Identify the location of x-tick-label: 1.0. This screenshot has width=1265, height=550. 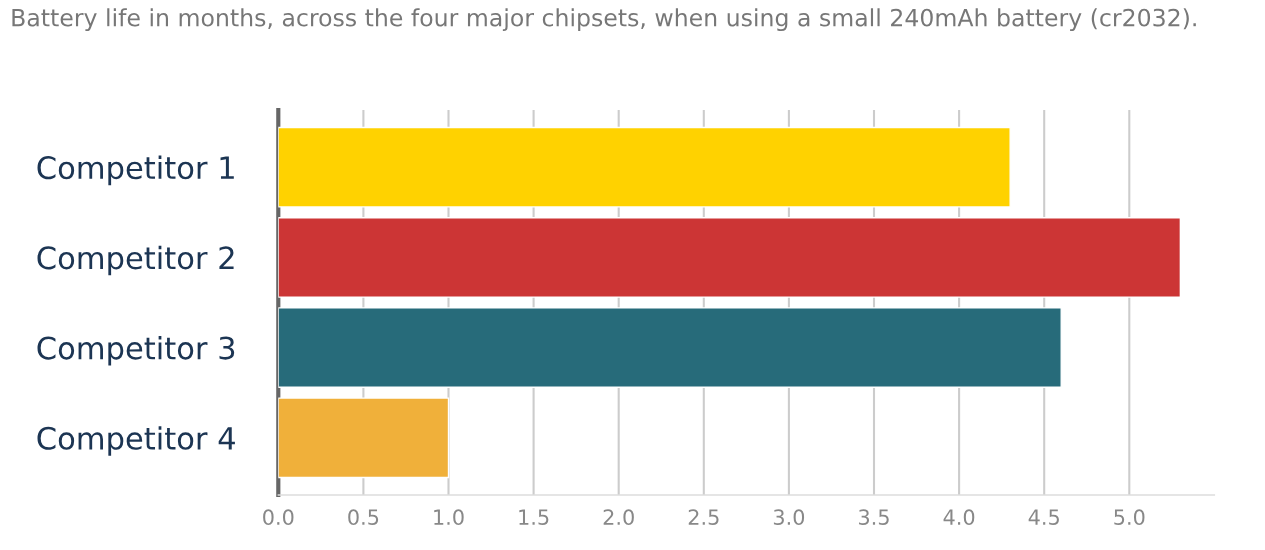
(449, 517).